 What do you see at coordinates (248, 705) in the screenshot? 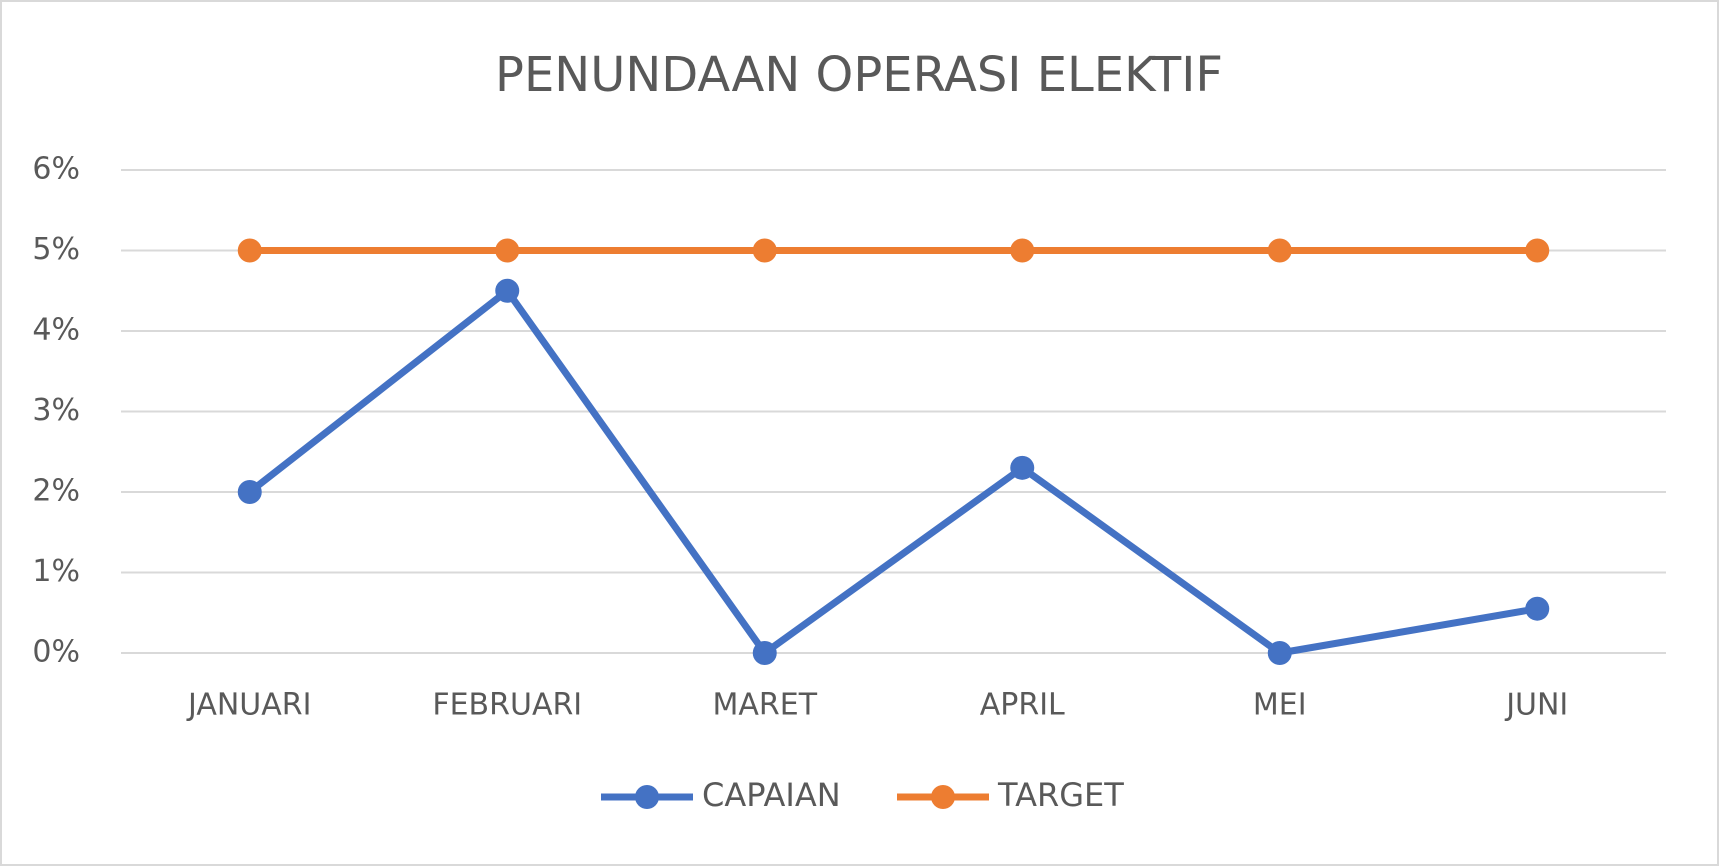
I see `x-tick-label: JANUARI` at bounding box center [248, 705].